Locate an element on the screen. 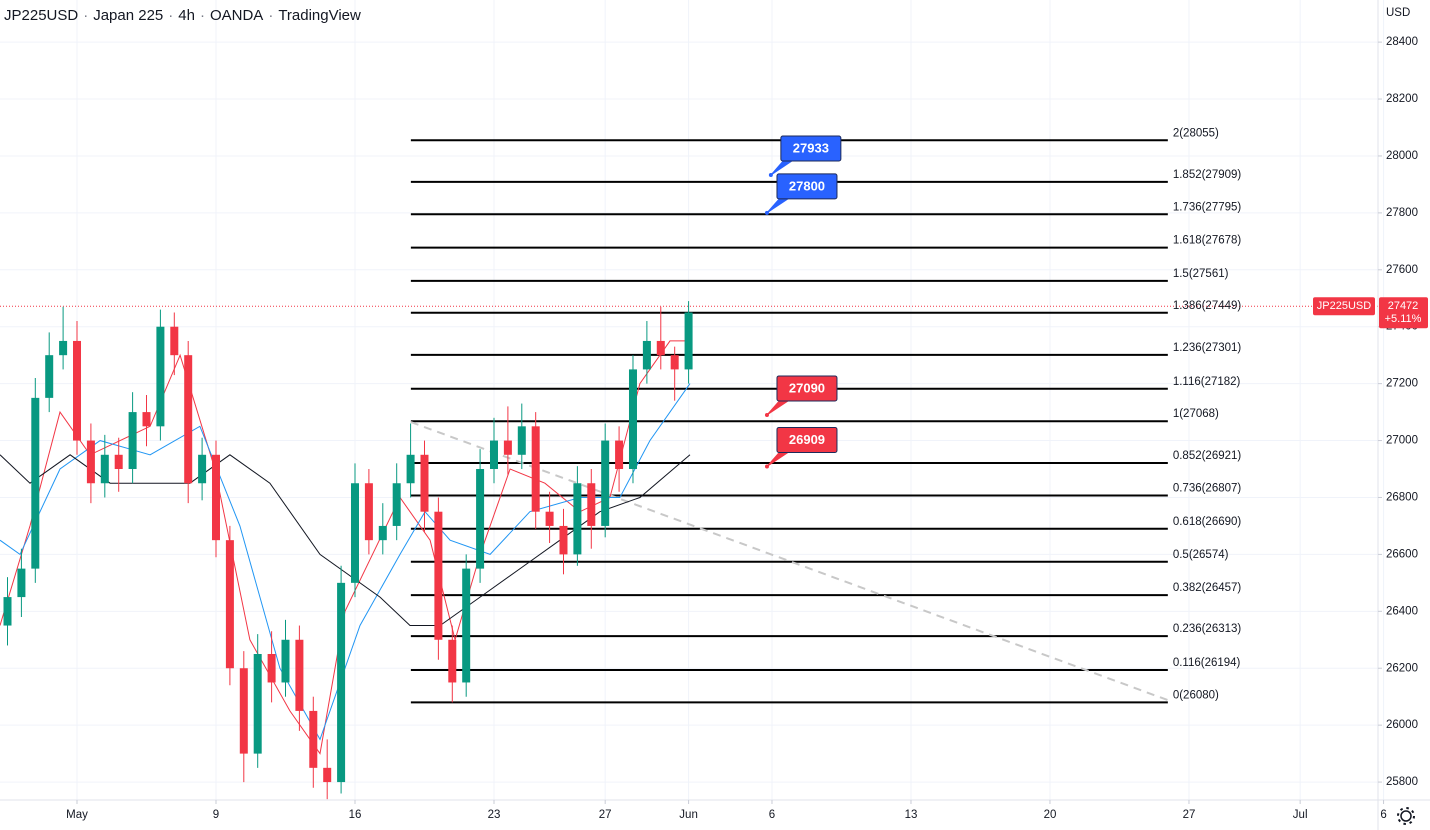 The height and width of the screenshot is (830, 1430). y-tick-label: 26200 is located at coordinates (1402, 668).